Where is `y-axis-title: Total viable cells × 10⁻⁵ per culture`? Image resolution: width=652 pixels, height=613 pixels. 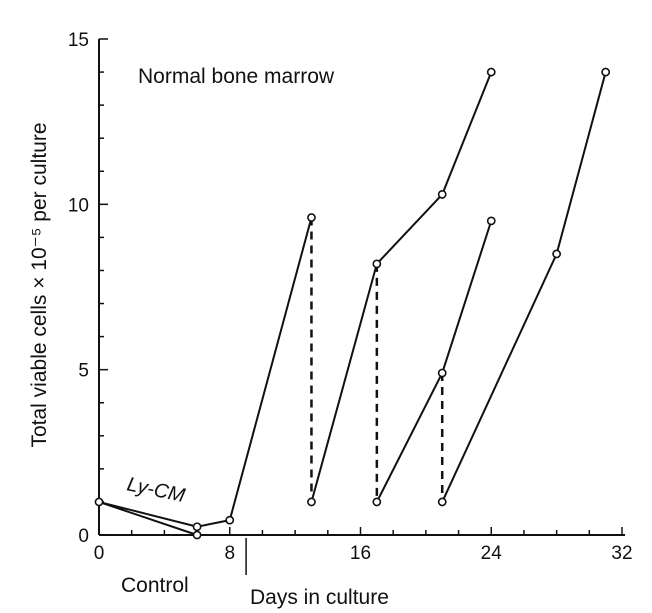
y-axis-title: Total viable cells × 10⁻⁵ per culture is located at coordinates (39, 284).